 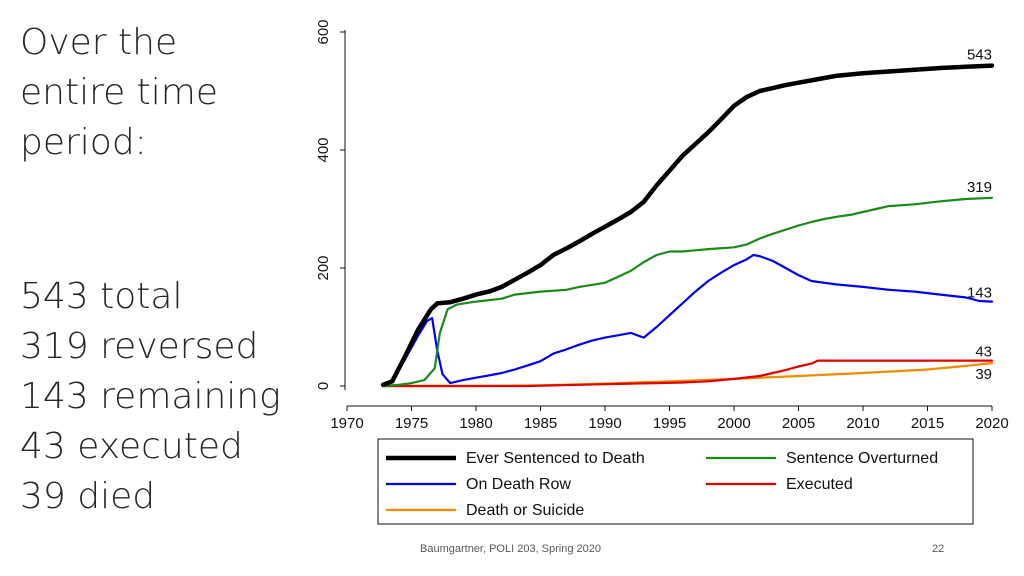 I want to click on x-tick-label: 1980, so click(x=475, y=423).